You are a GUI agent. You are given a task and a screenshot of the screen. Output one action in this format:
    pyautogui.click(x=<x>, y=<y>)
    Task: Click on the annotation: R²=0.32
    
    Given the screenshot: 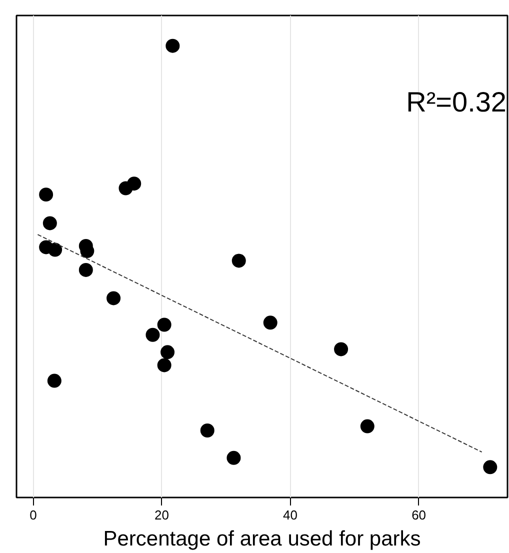 What is the action you would take?
    pyautogui.click(x=456, y=102)
    